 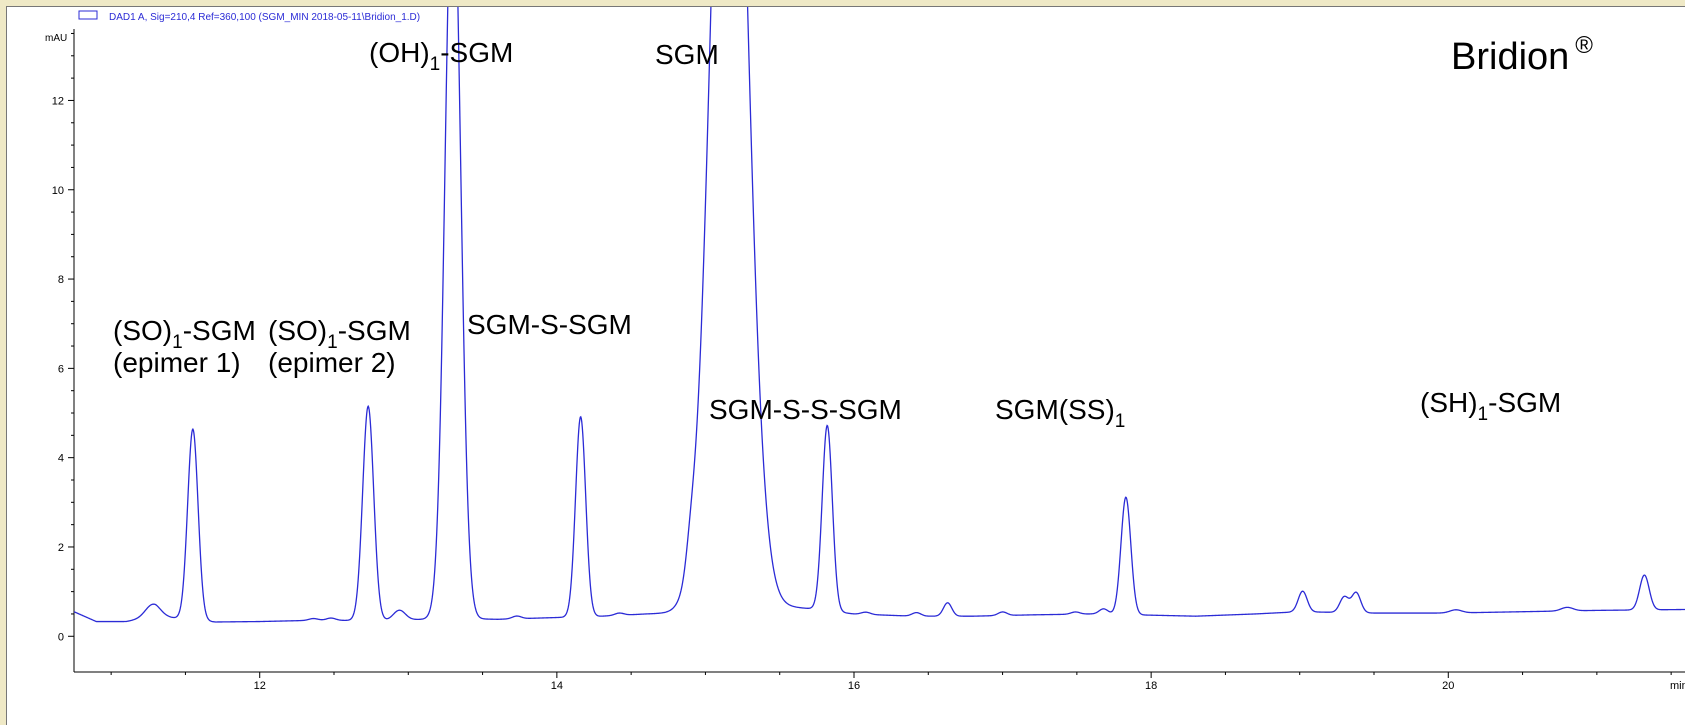 I want to click on x-tick-label: 12, so click(x=260, y=686).